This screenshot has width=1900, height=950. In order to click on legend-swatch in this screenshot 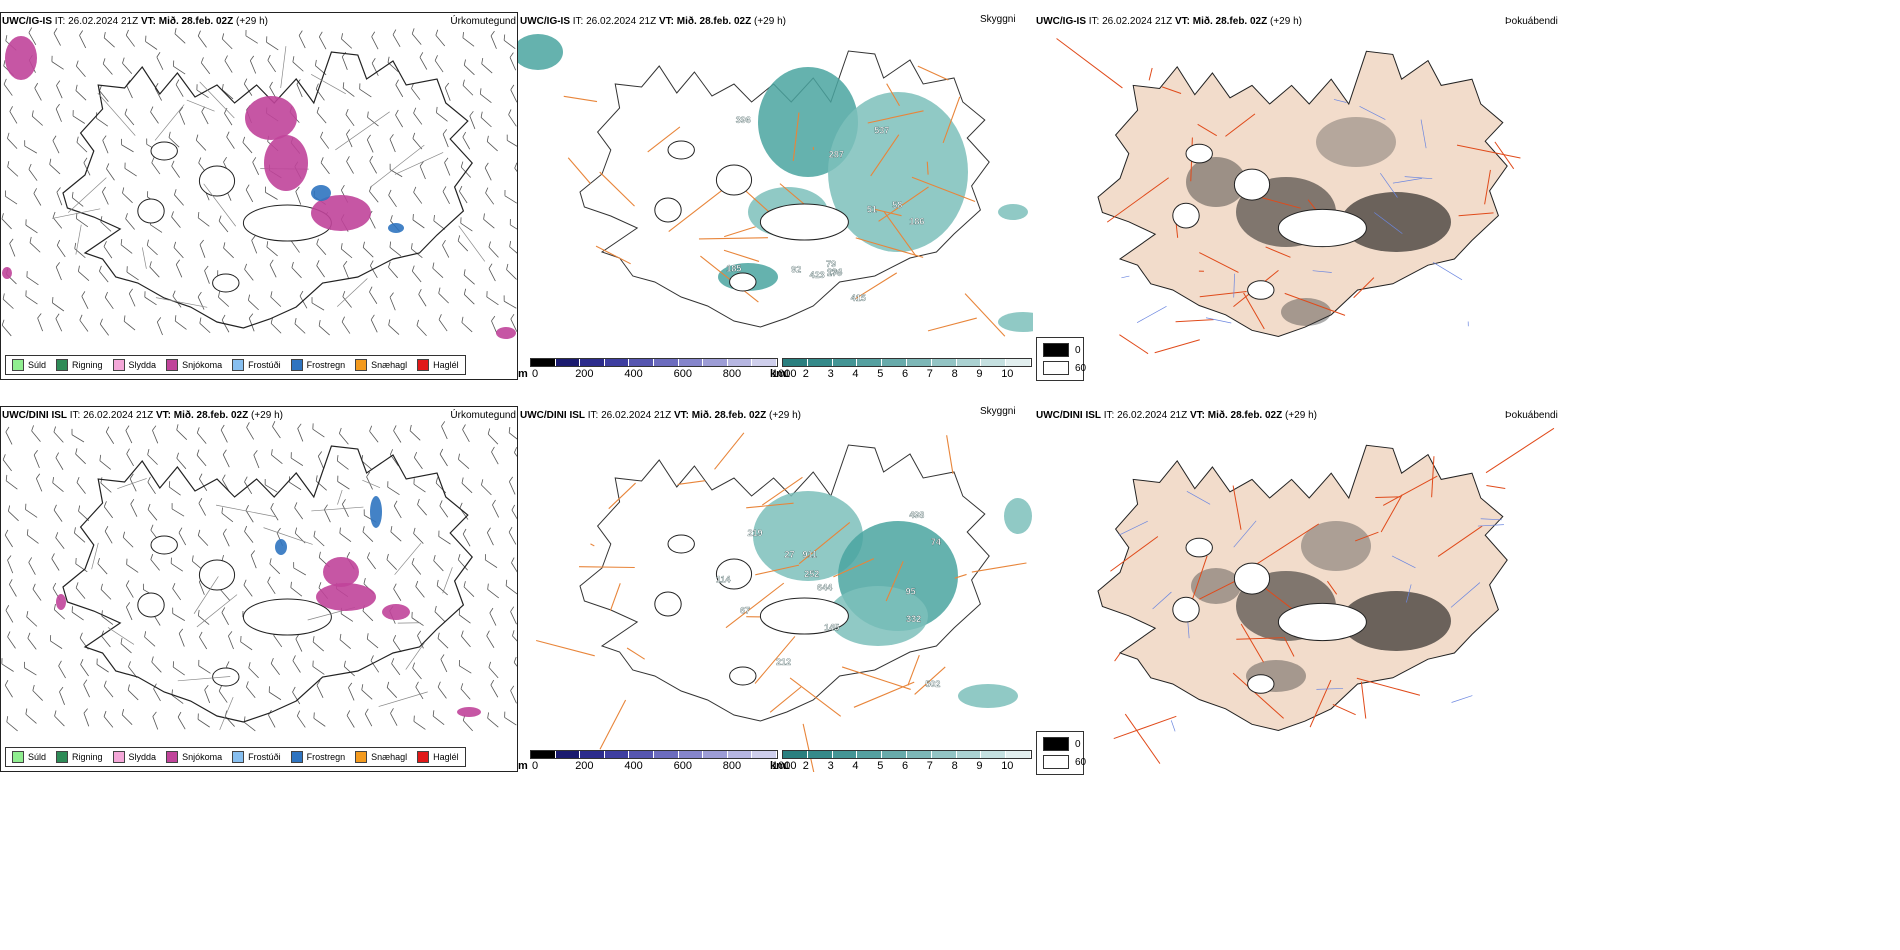, I will do `click(18, 365)`.